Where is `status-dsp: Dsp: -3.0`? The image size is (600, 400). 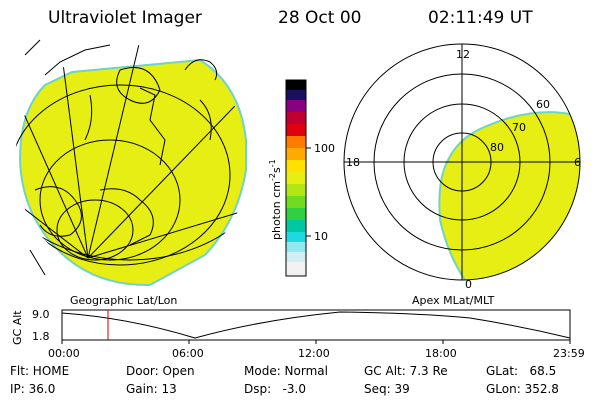
status-dsp: Dsp: -3.0 is located at coordinates (275, 389).